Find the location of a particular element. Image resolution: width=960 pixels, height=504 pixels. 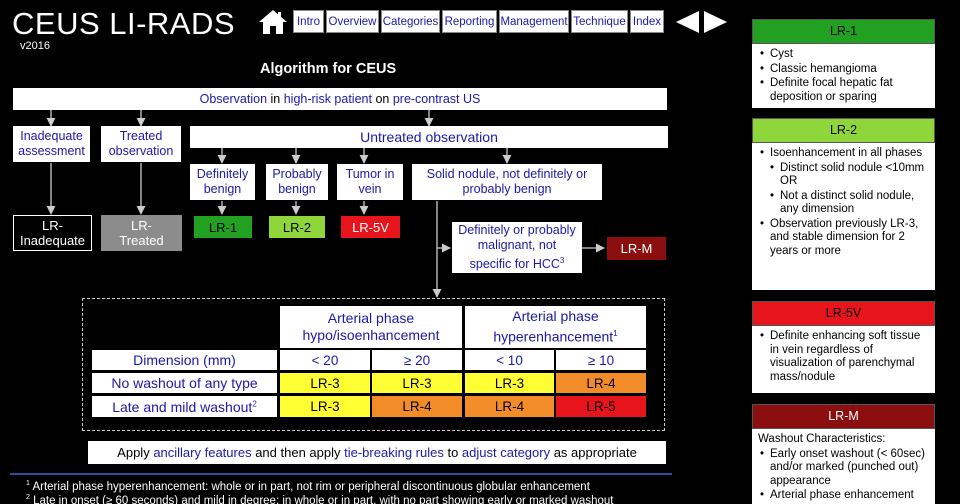

col-group-hyper-ref: 1 is located at coordinates (615, 334).